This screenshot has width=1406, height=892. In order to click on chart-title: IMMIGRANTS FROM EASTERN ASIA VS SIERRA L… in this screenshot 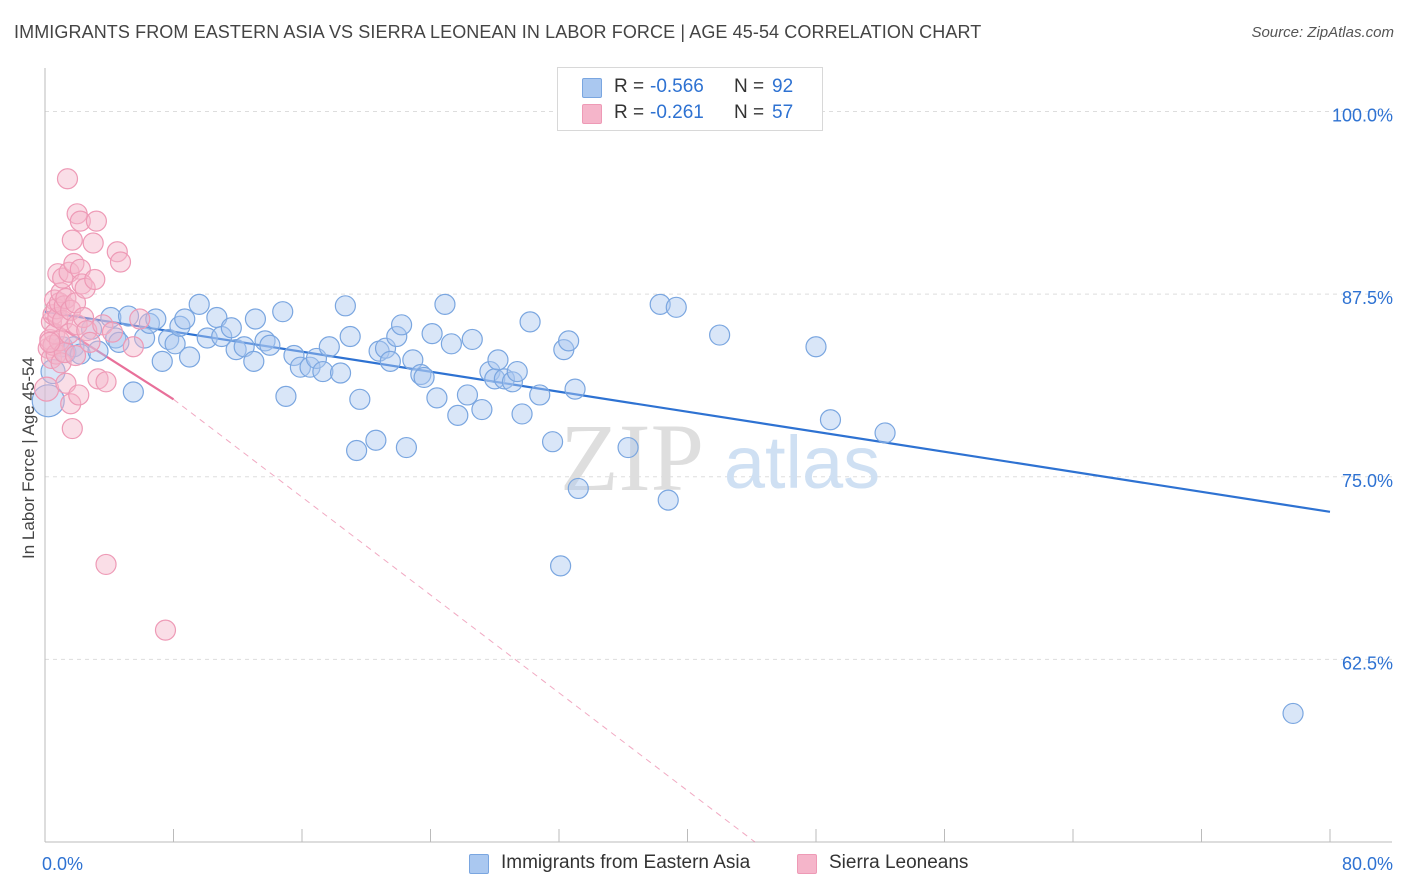, I will do `click(498, 32)`.